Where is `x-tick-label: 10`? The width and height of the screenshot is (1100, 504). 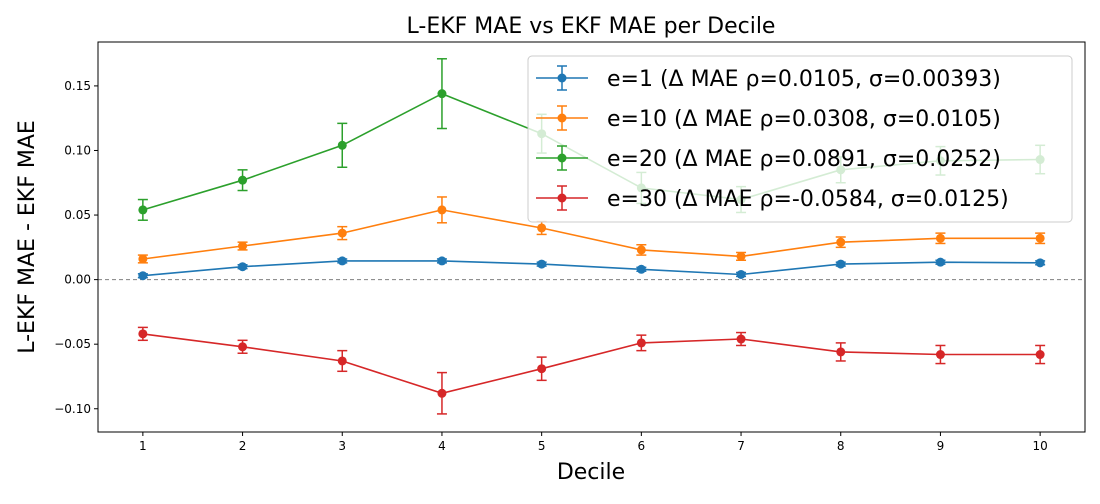
x-tick-label: 10 is located at coordinates (1039, 446).